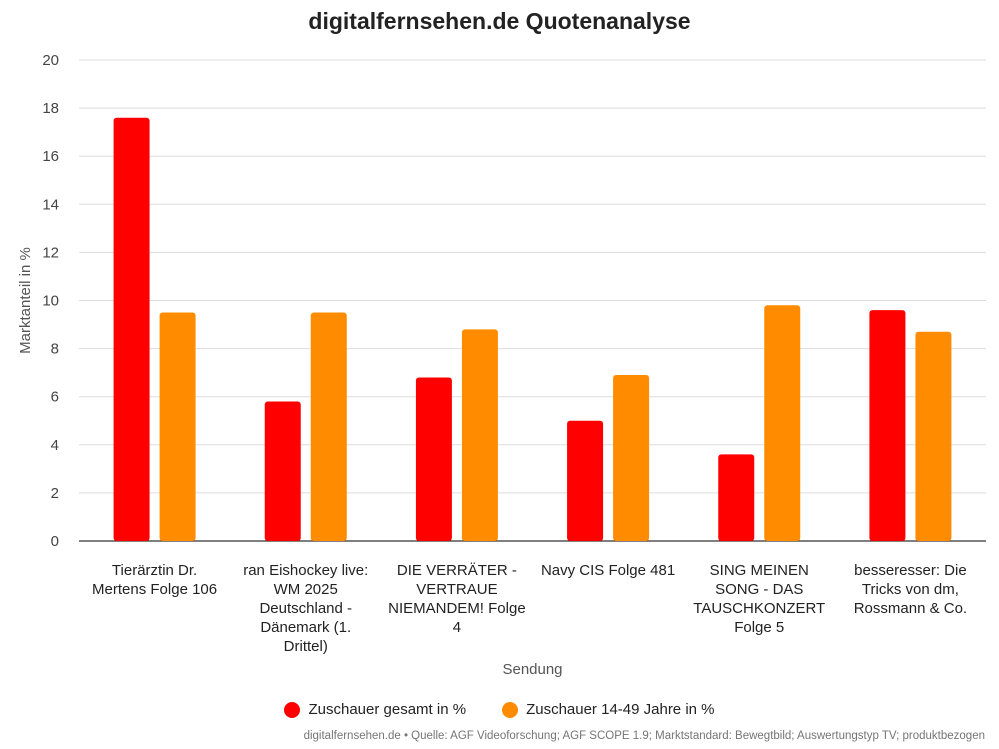 The image size is (999, 749). What do you see at coordinates (154, 589) in the screenshot?
I see `x-tick-label: Mertens Folge 106` at bounding box center [154, 589].